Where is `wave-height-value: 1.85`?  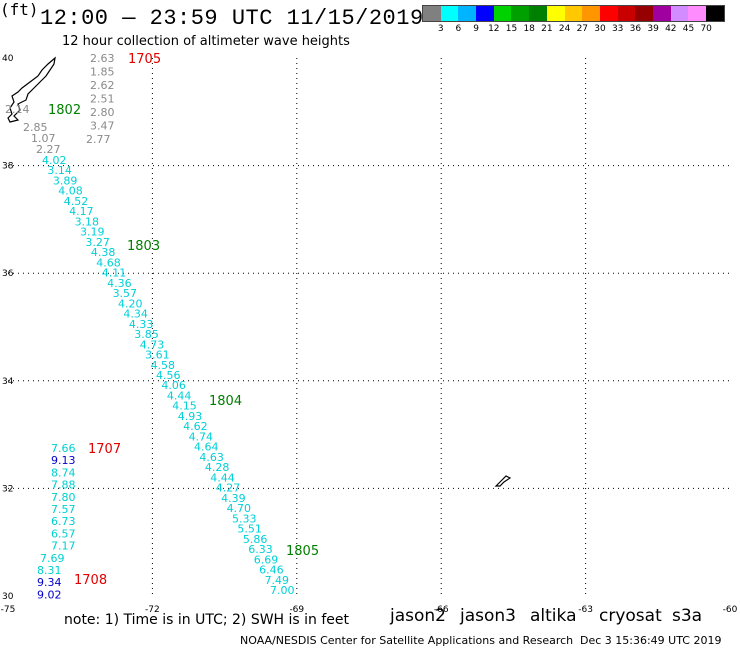
wave-height-value: 1.85 is located at coordinates (102, 72).